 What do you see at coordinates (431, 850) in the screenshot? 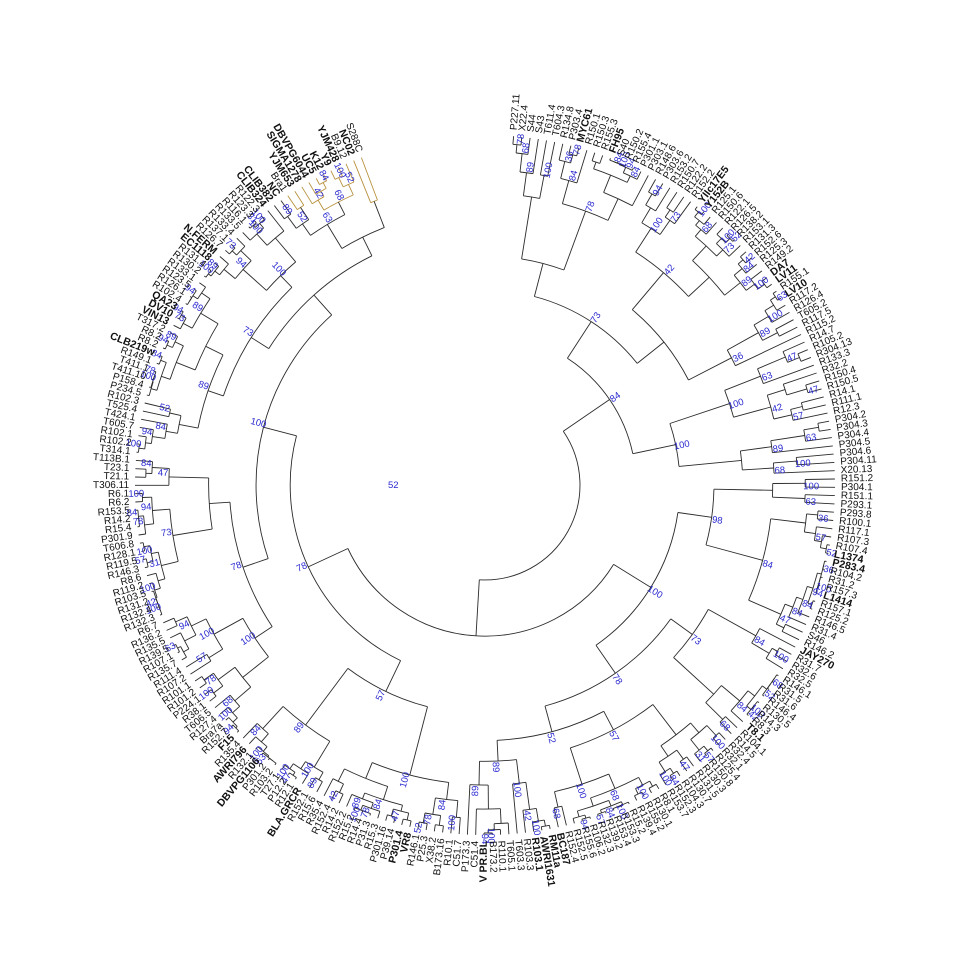
I see `leaf-label: X38.2` at bounding box center [431, 850].